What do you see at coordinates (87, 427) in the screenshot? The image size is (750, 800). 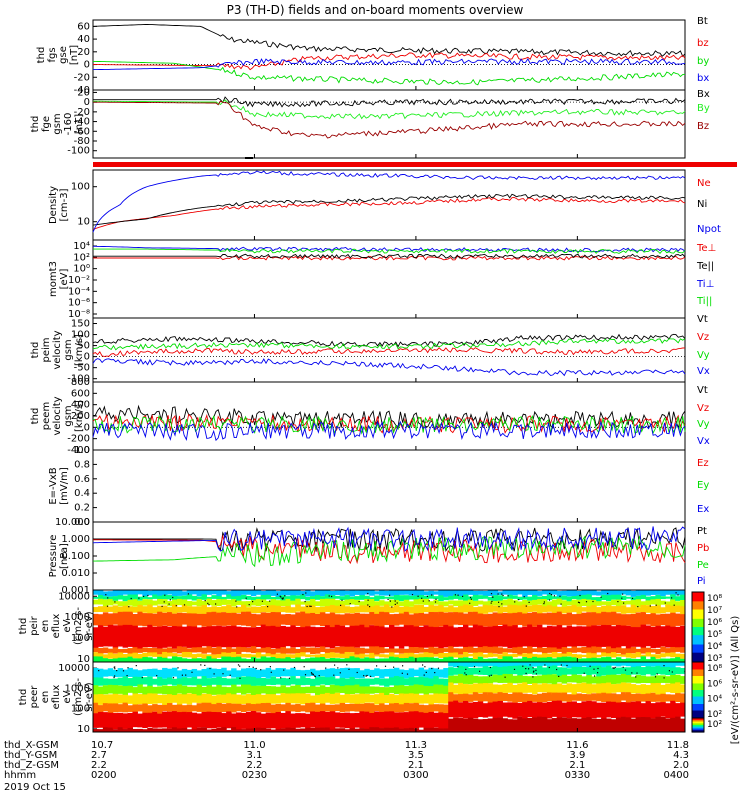 I see `ytick-label: 0` at bounding box center [87, 427].